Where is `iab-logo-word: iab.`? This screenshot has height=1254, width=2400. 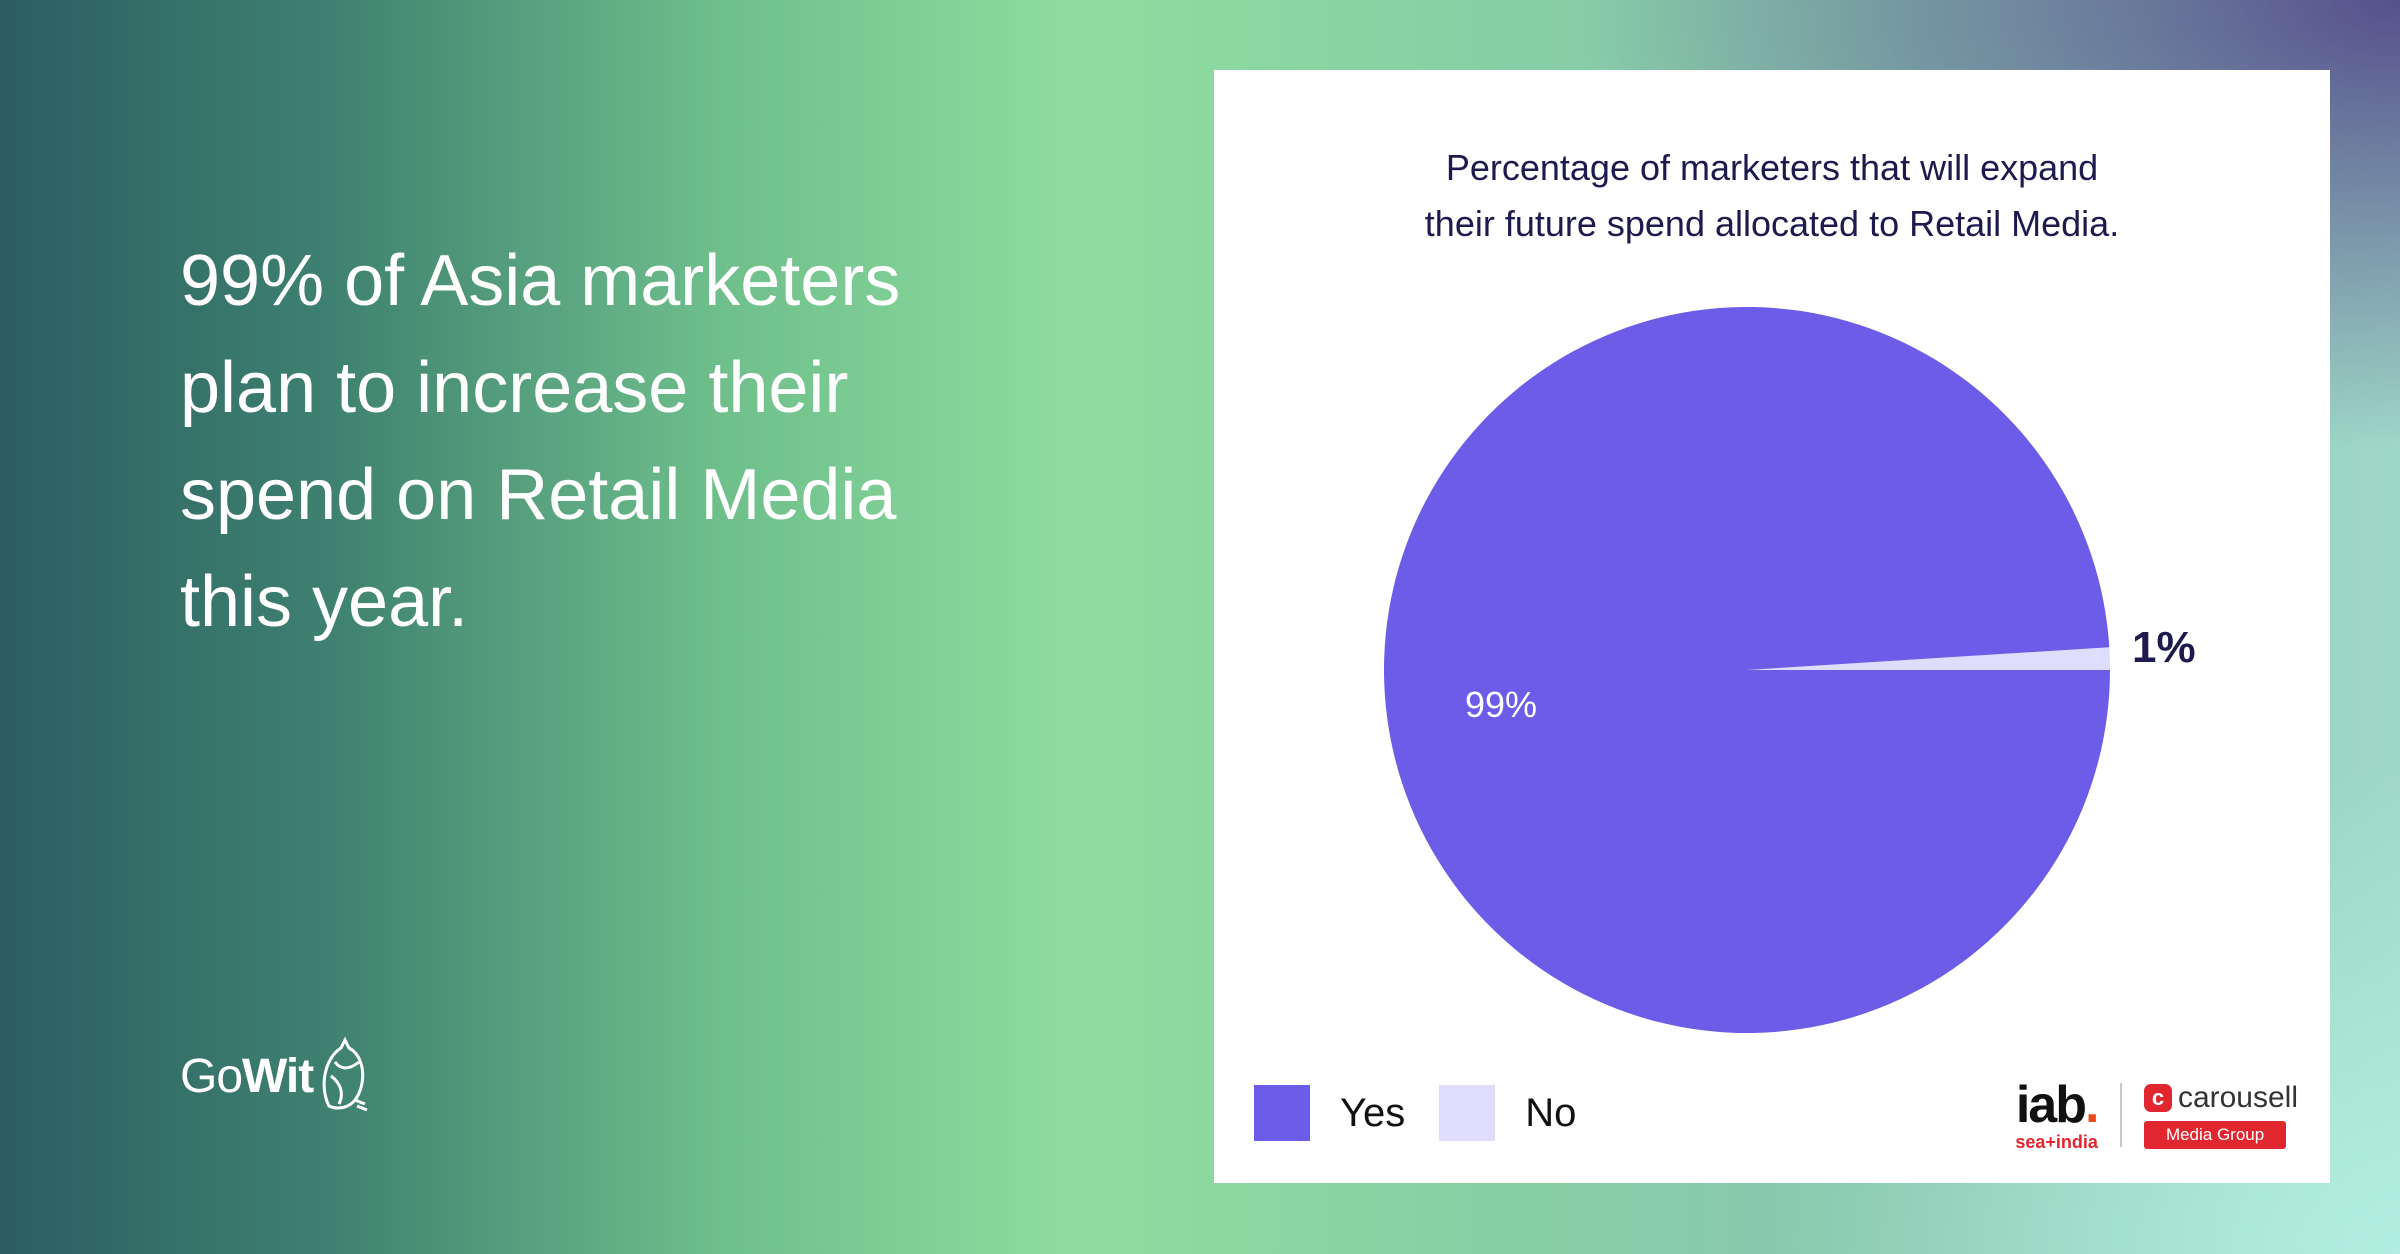 iab-logo-word: iab. is located at coordinates (2057, 1105).